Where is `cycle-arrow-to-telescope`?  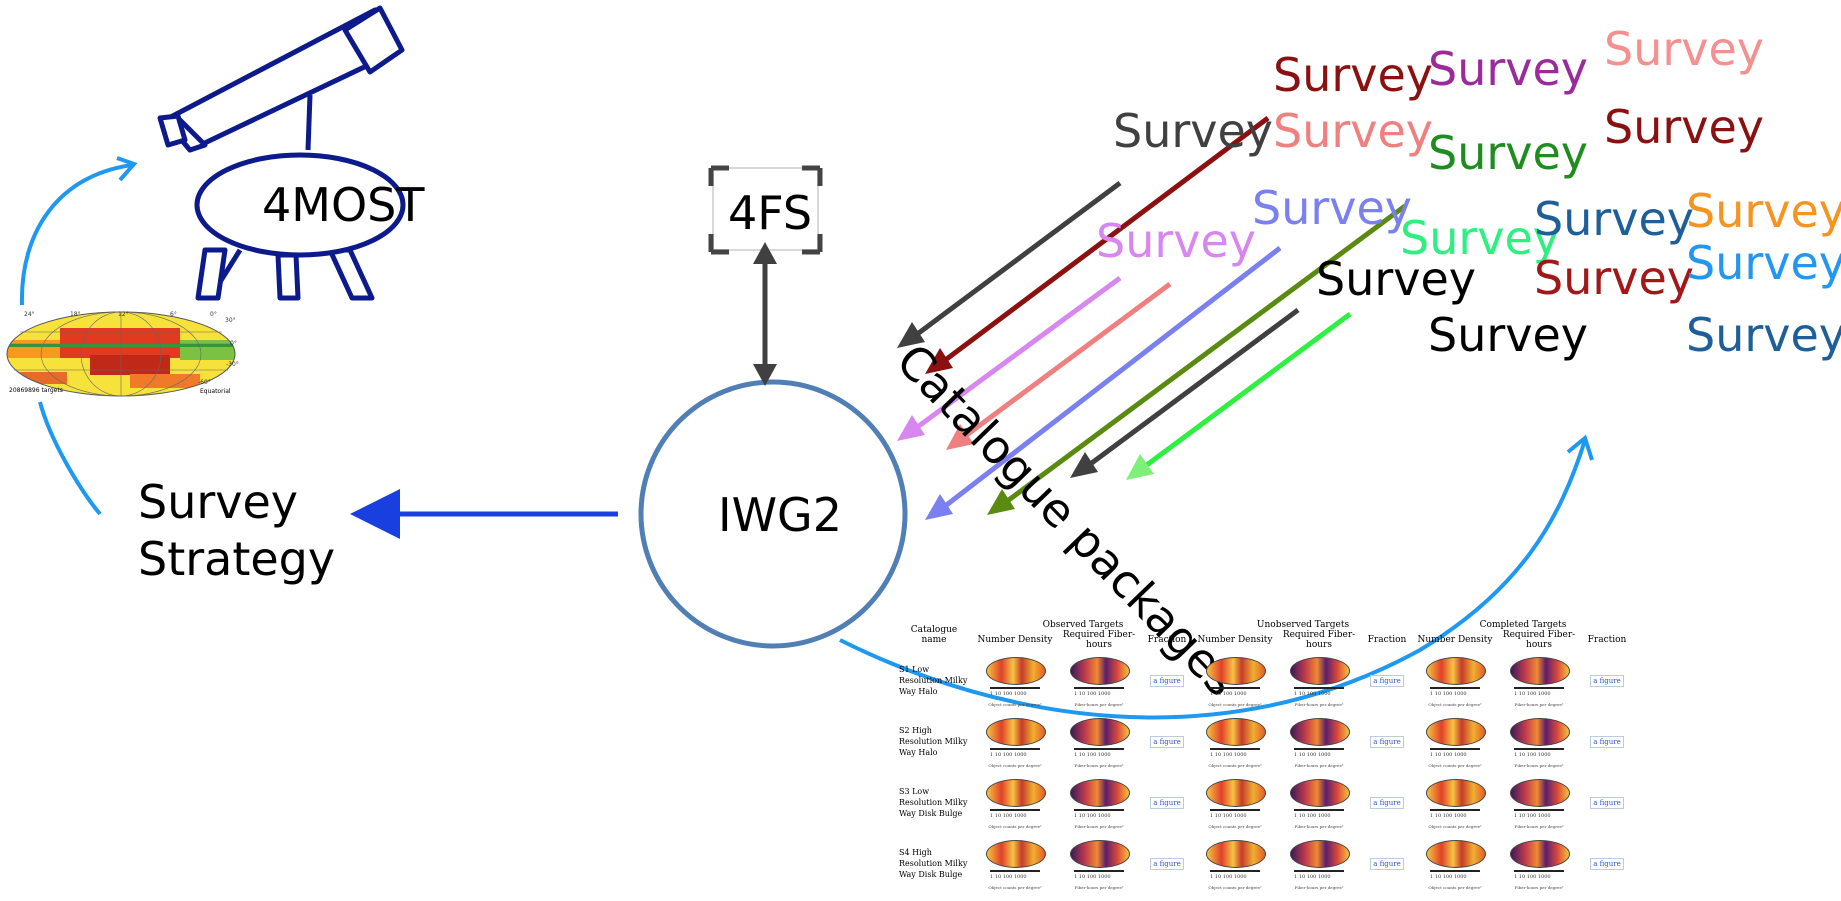
cycle-arrow-to-telescope is located at coordinates (76, 234).